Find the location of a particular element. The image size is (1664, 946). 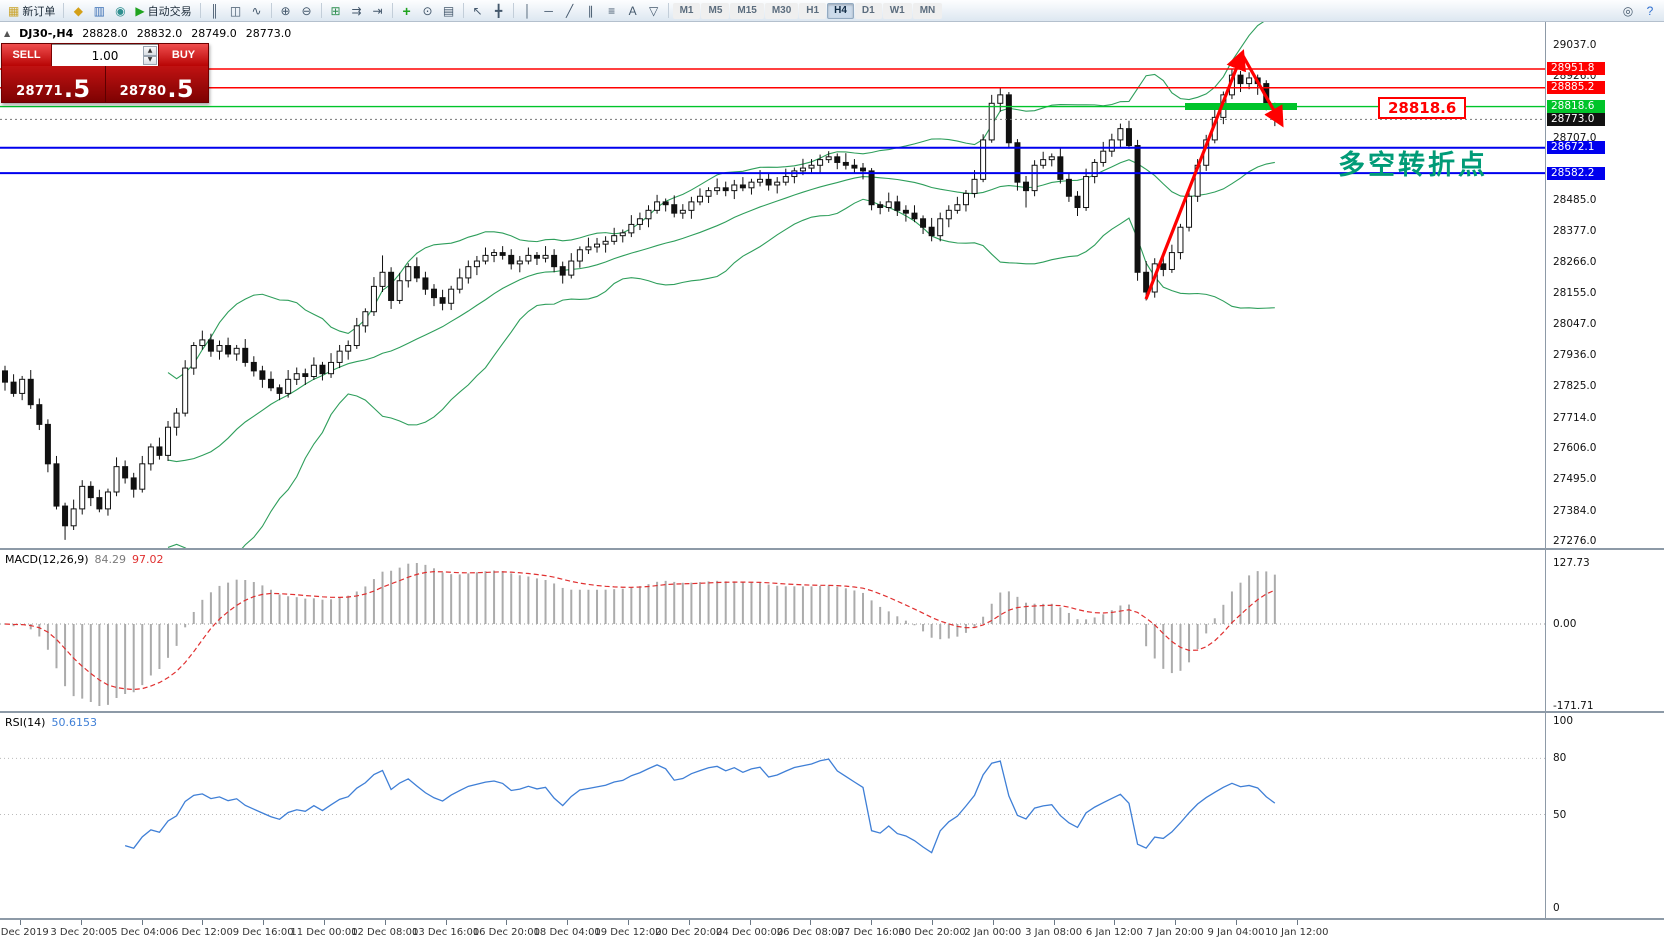

price-tag-blue: 28672.1 is located at coordinates (1576, 148).